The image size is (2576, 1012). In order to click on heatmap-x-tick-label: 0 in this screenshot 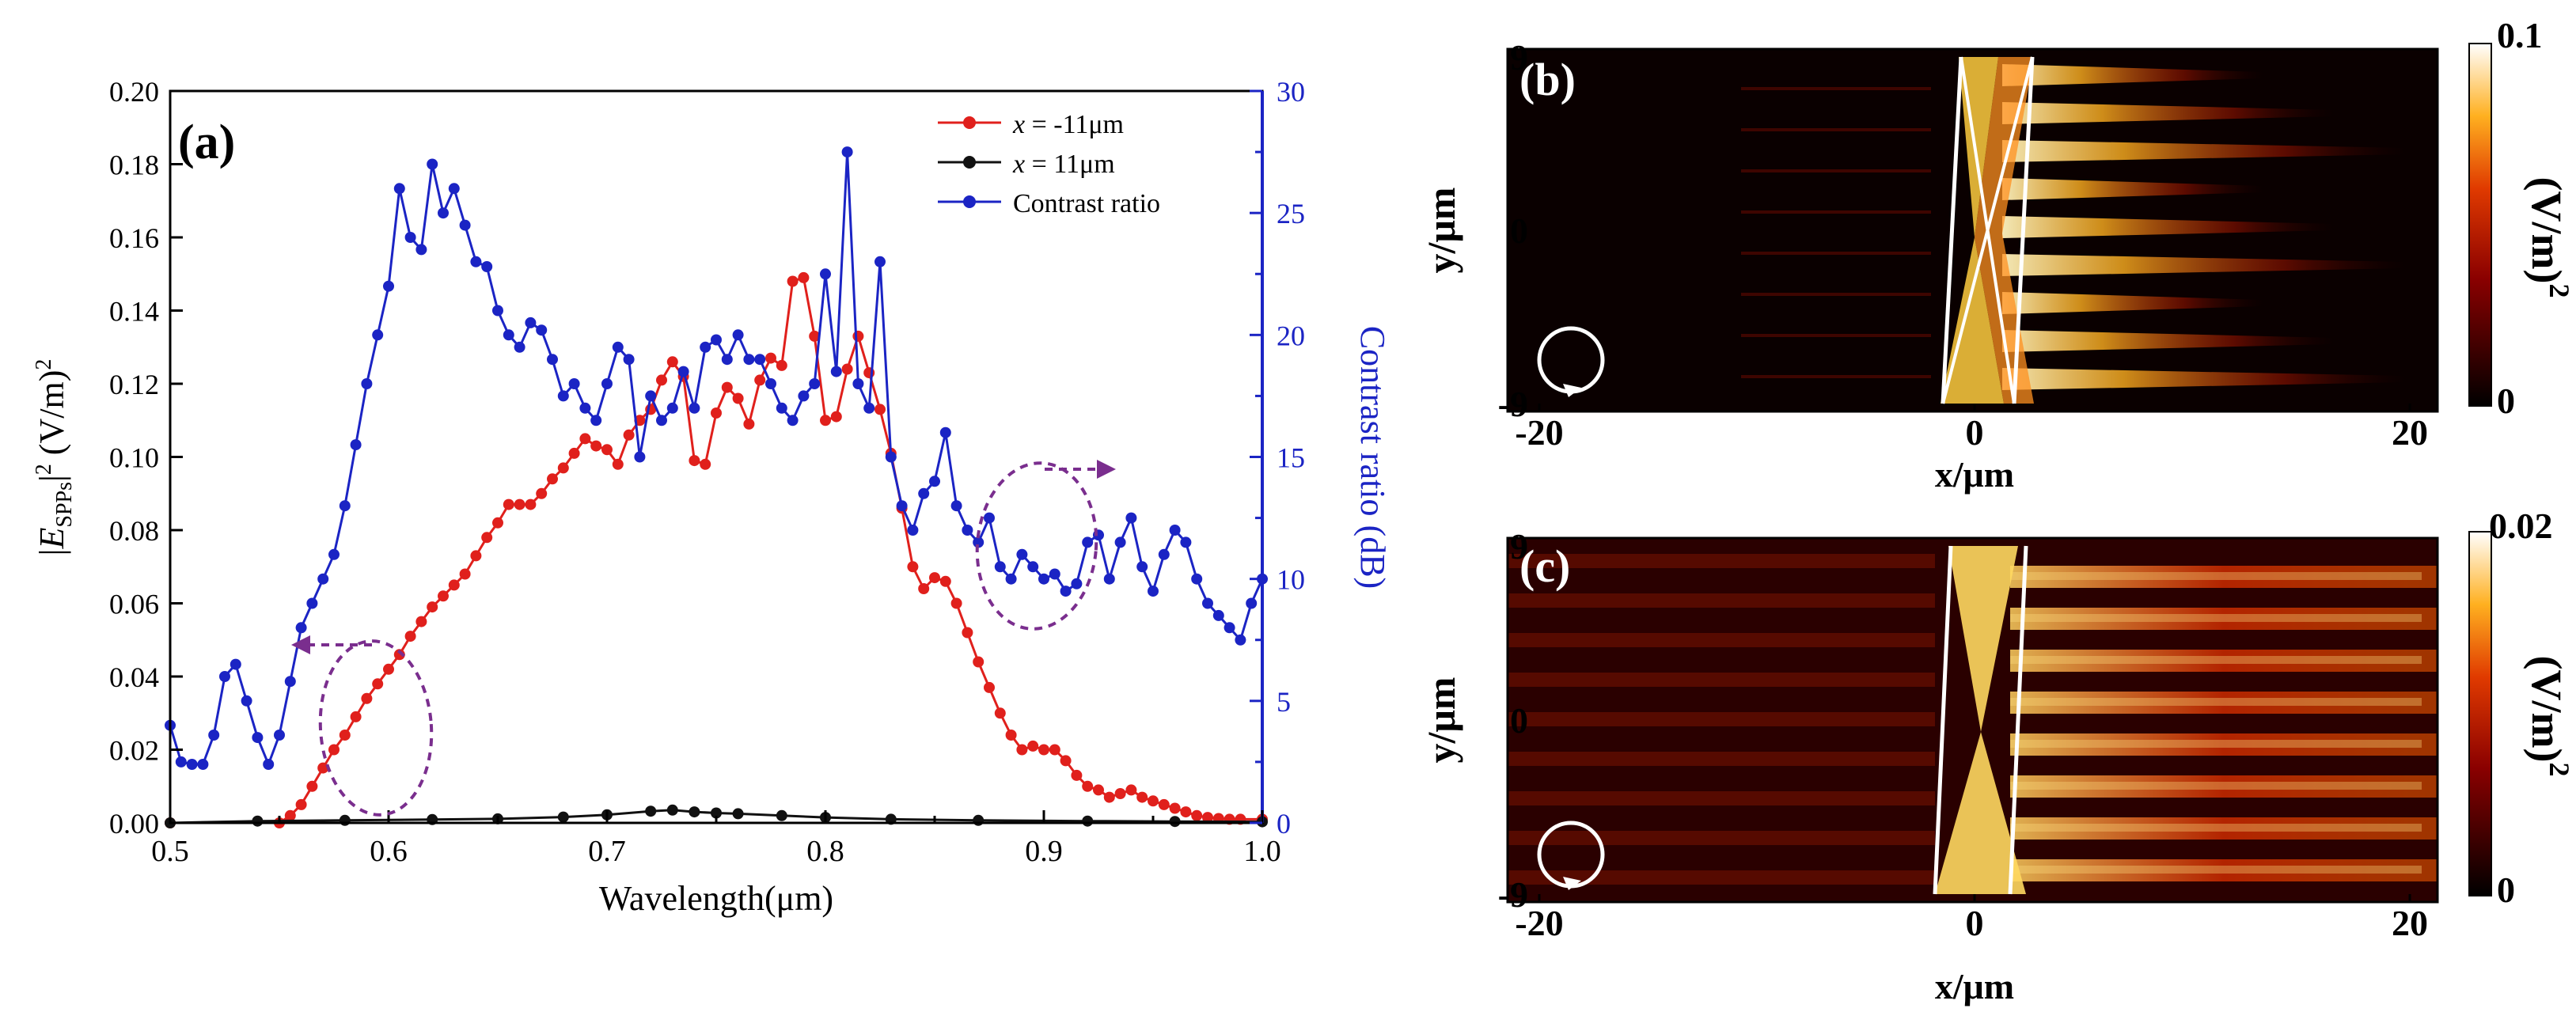, I will do `click(1975, 432)`.